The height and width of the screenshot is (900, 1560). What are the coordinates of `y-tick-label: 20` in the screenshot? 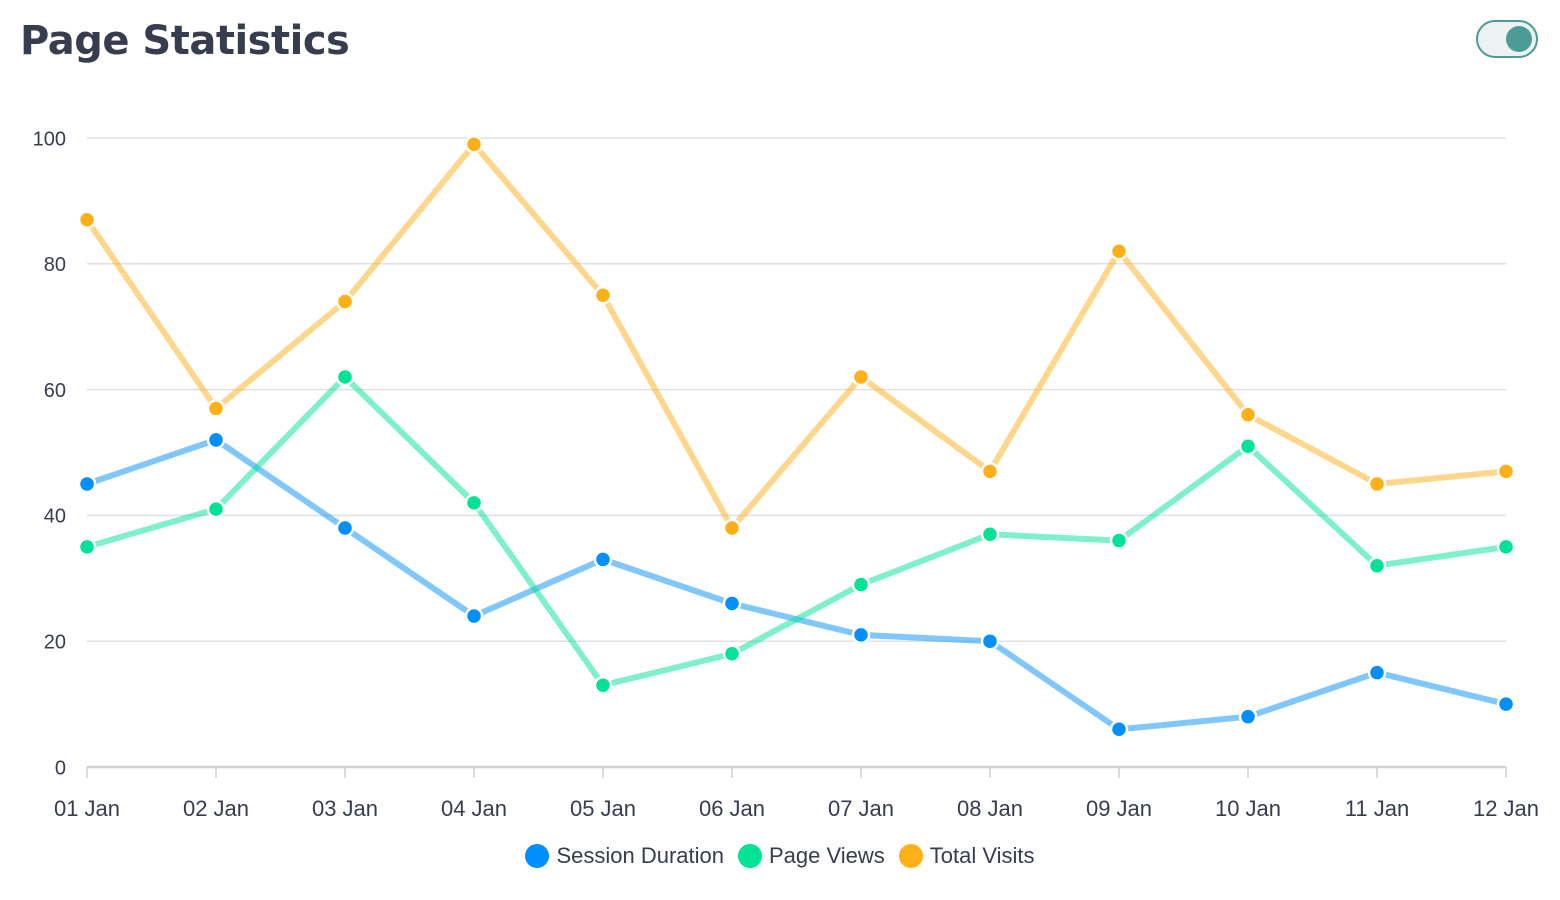 It's located at (55, 642).